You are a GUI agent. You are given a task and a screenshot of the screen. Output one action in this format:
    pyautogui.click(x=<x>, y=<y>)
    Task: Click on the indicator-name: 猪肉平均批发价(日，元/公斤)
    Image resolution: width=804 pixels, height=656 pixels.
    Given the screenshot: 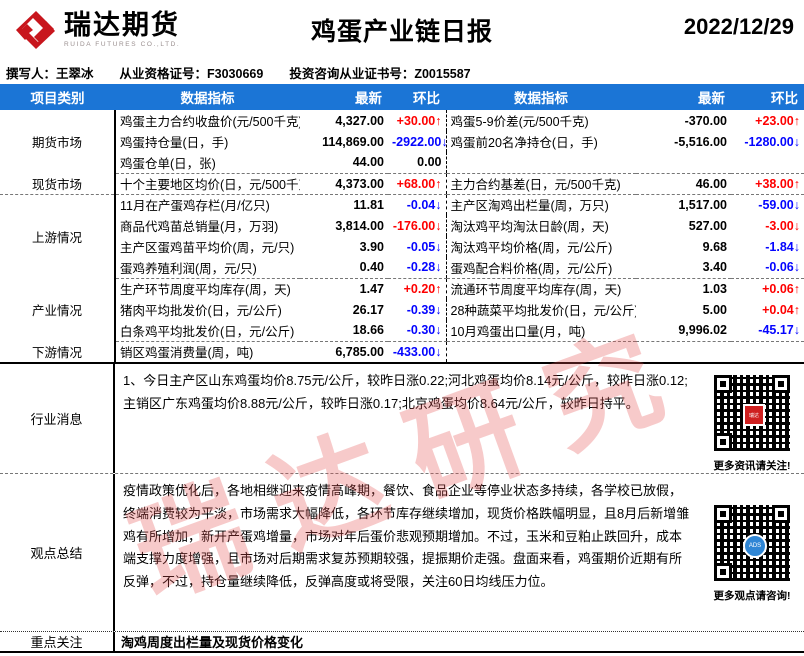 What is the action you would take?
    pyautogui.click(x=201, y=311)
    